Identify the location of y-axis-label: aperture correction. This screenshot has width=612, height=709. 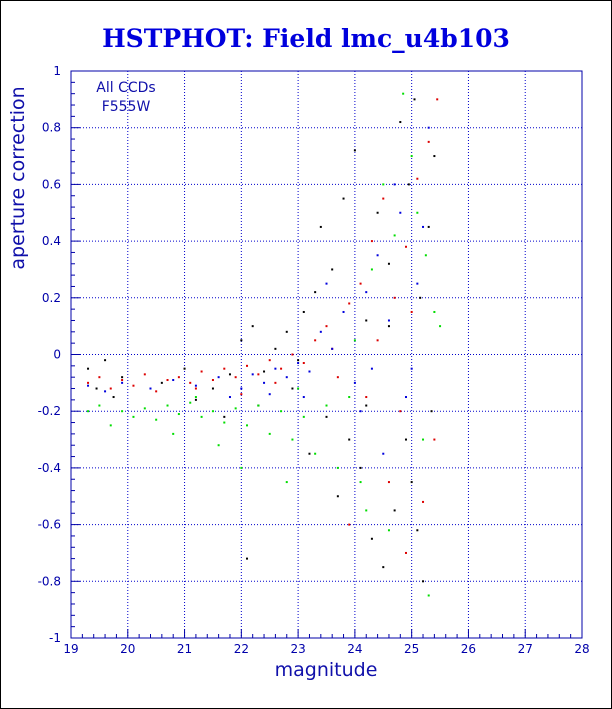
(18, 177).